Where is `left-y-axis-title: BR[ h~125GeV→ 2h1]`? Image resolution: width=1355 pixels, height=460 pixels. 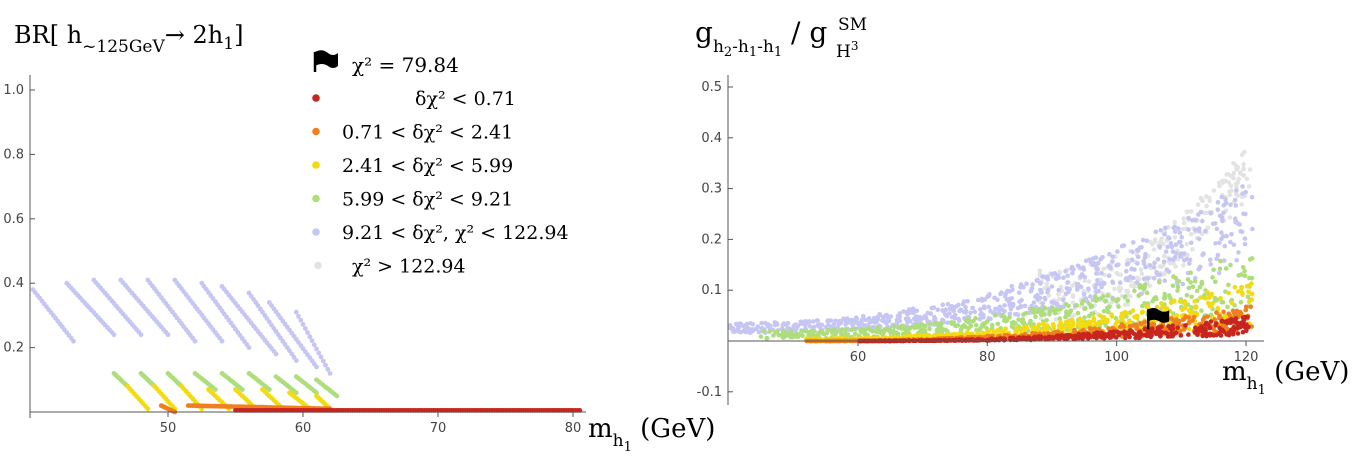
left-y-axis-title: BR[ h~125GeV→ 2h1] is located at coordinates (128, 39).